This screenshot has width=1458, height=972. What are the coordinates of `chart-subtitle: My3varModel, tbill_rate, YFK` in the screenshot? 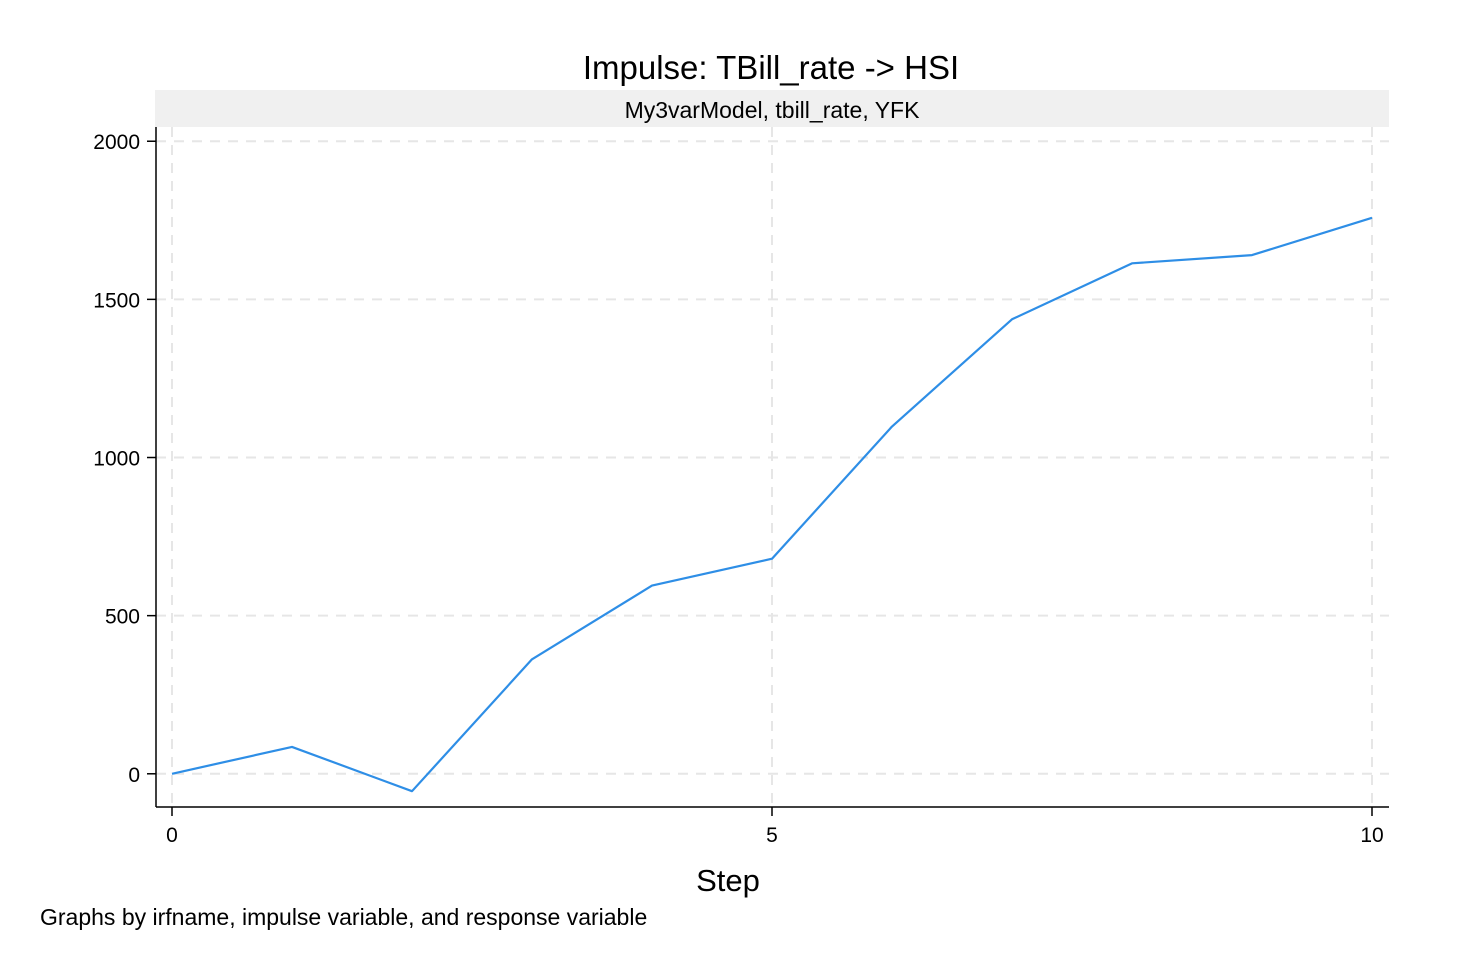 It's located at (773, 110).